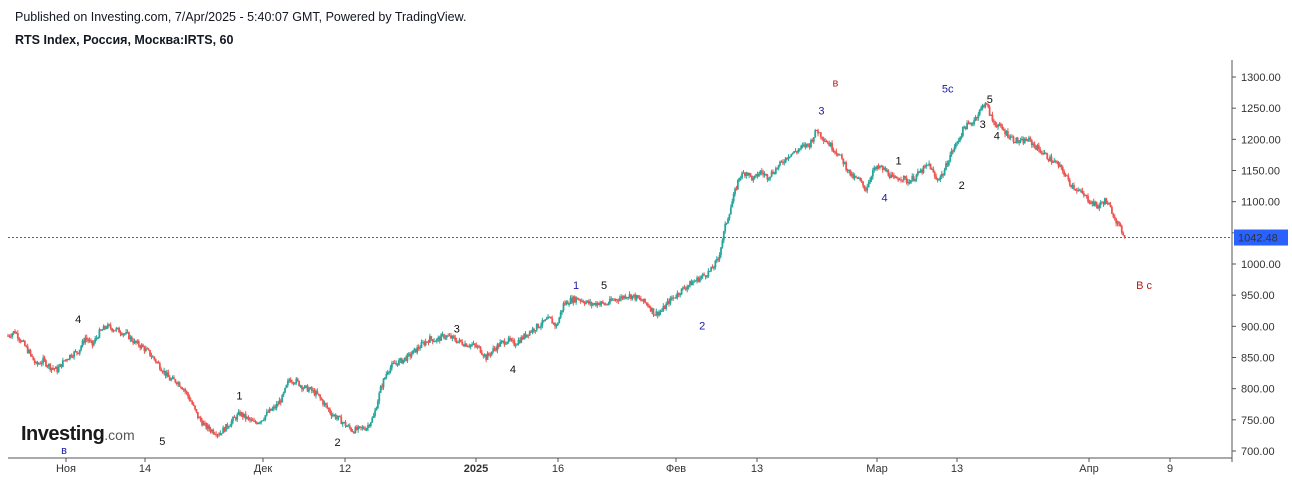 The image size is (1292, 481). I want to click on investing-logo: Investing.com, so click(78, 434).